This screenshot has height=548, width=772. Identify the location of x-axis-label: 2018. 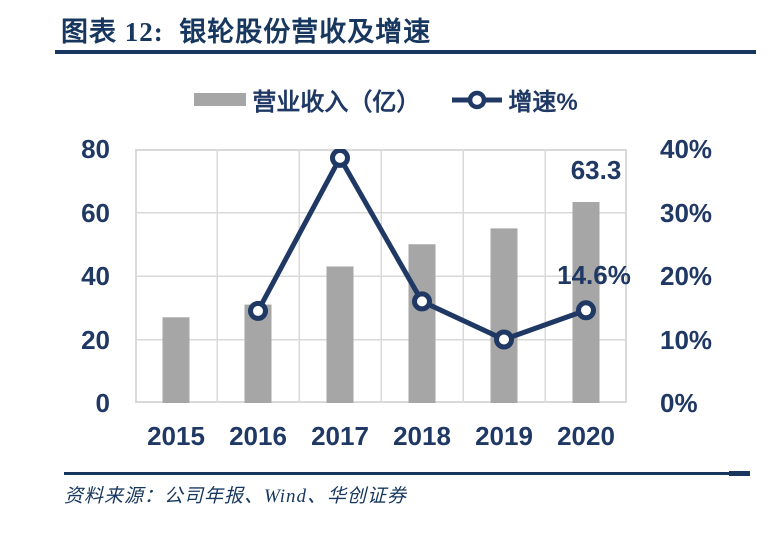
(422, 436).